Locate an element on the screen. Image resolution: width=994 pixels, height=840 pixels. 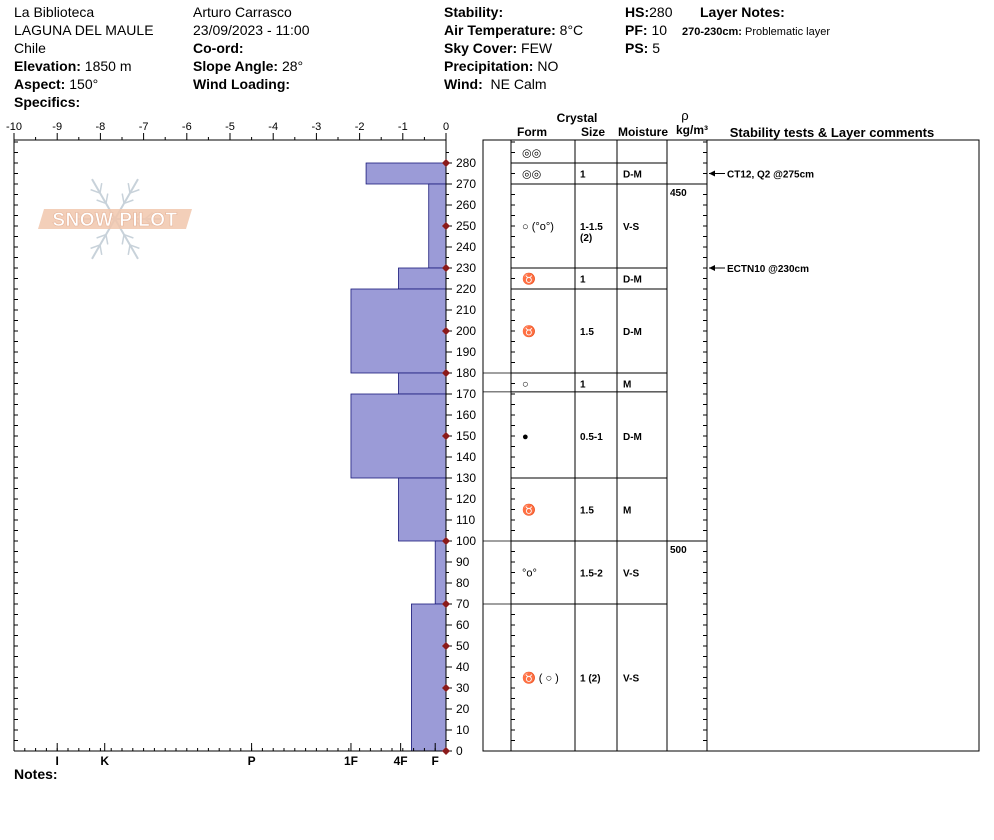
header-crystal: Crystal is located at coordinates (577, 118).